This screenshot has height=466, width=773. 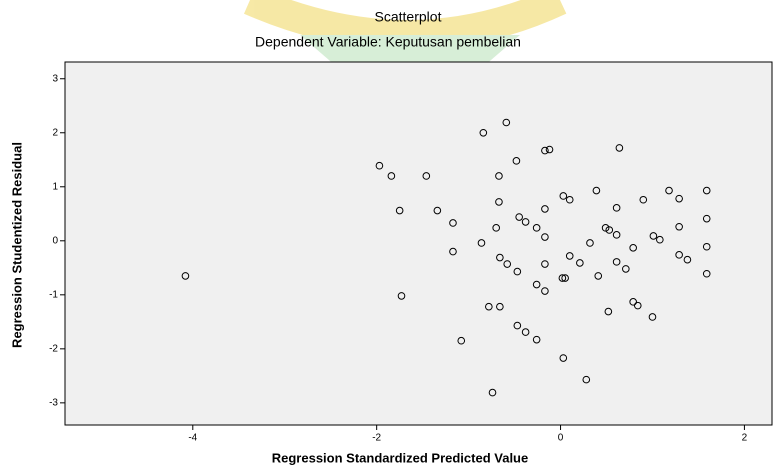 I want to click on x-tick-label: 2, so click(x=745, y=438).